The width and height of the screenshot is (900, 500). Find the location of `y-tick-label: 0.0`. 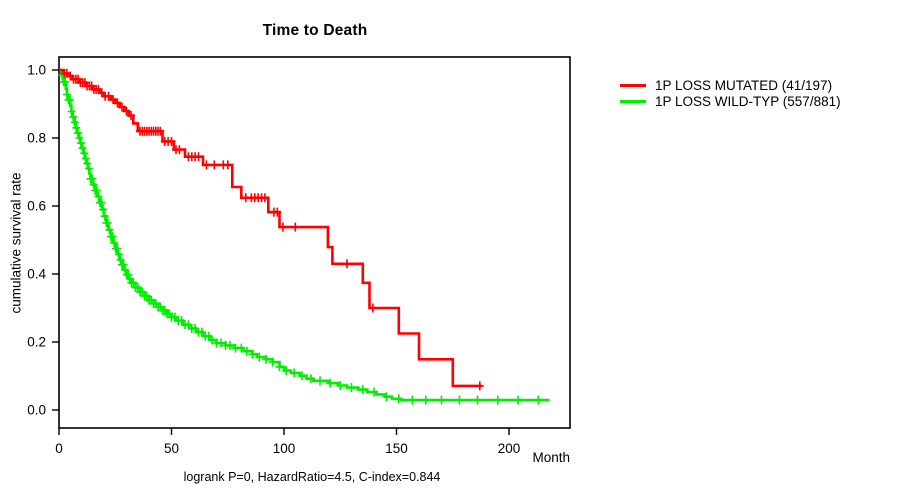

y-tick-label: 0.0 is located at coordinates (36, 410).